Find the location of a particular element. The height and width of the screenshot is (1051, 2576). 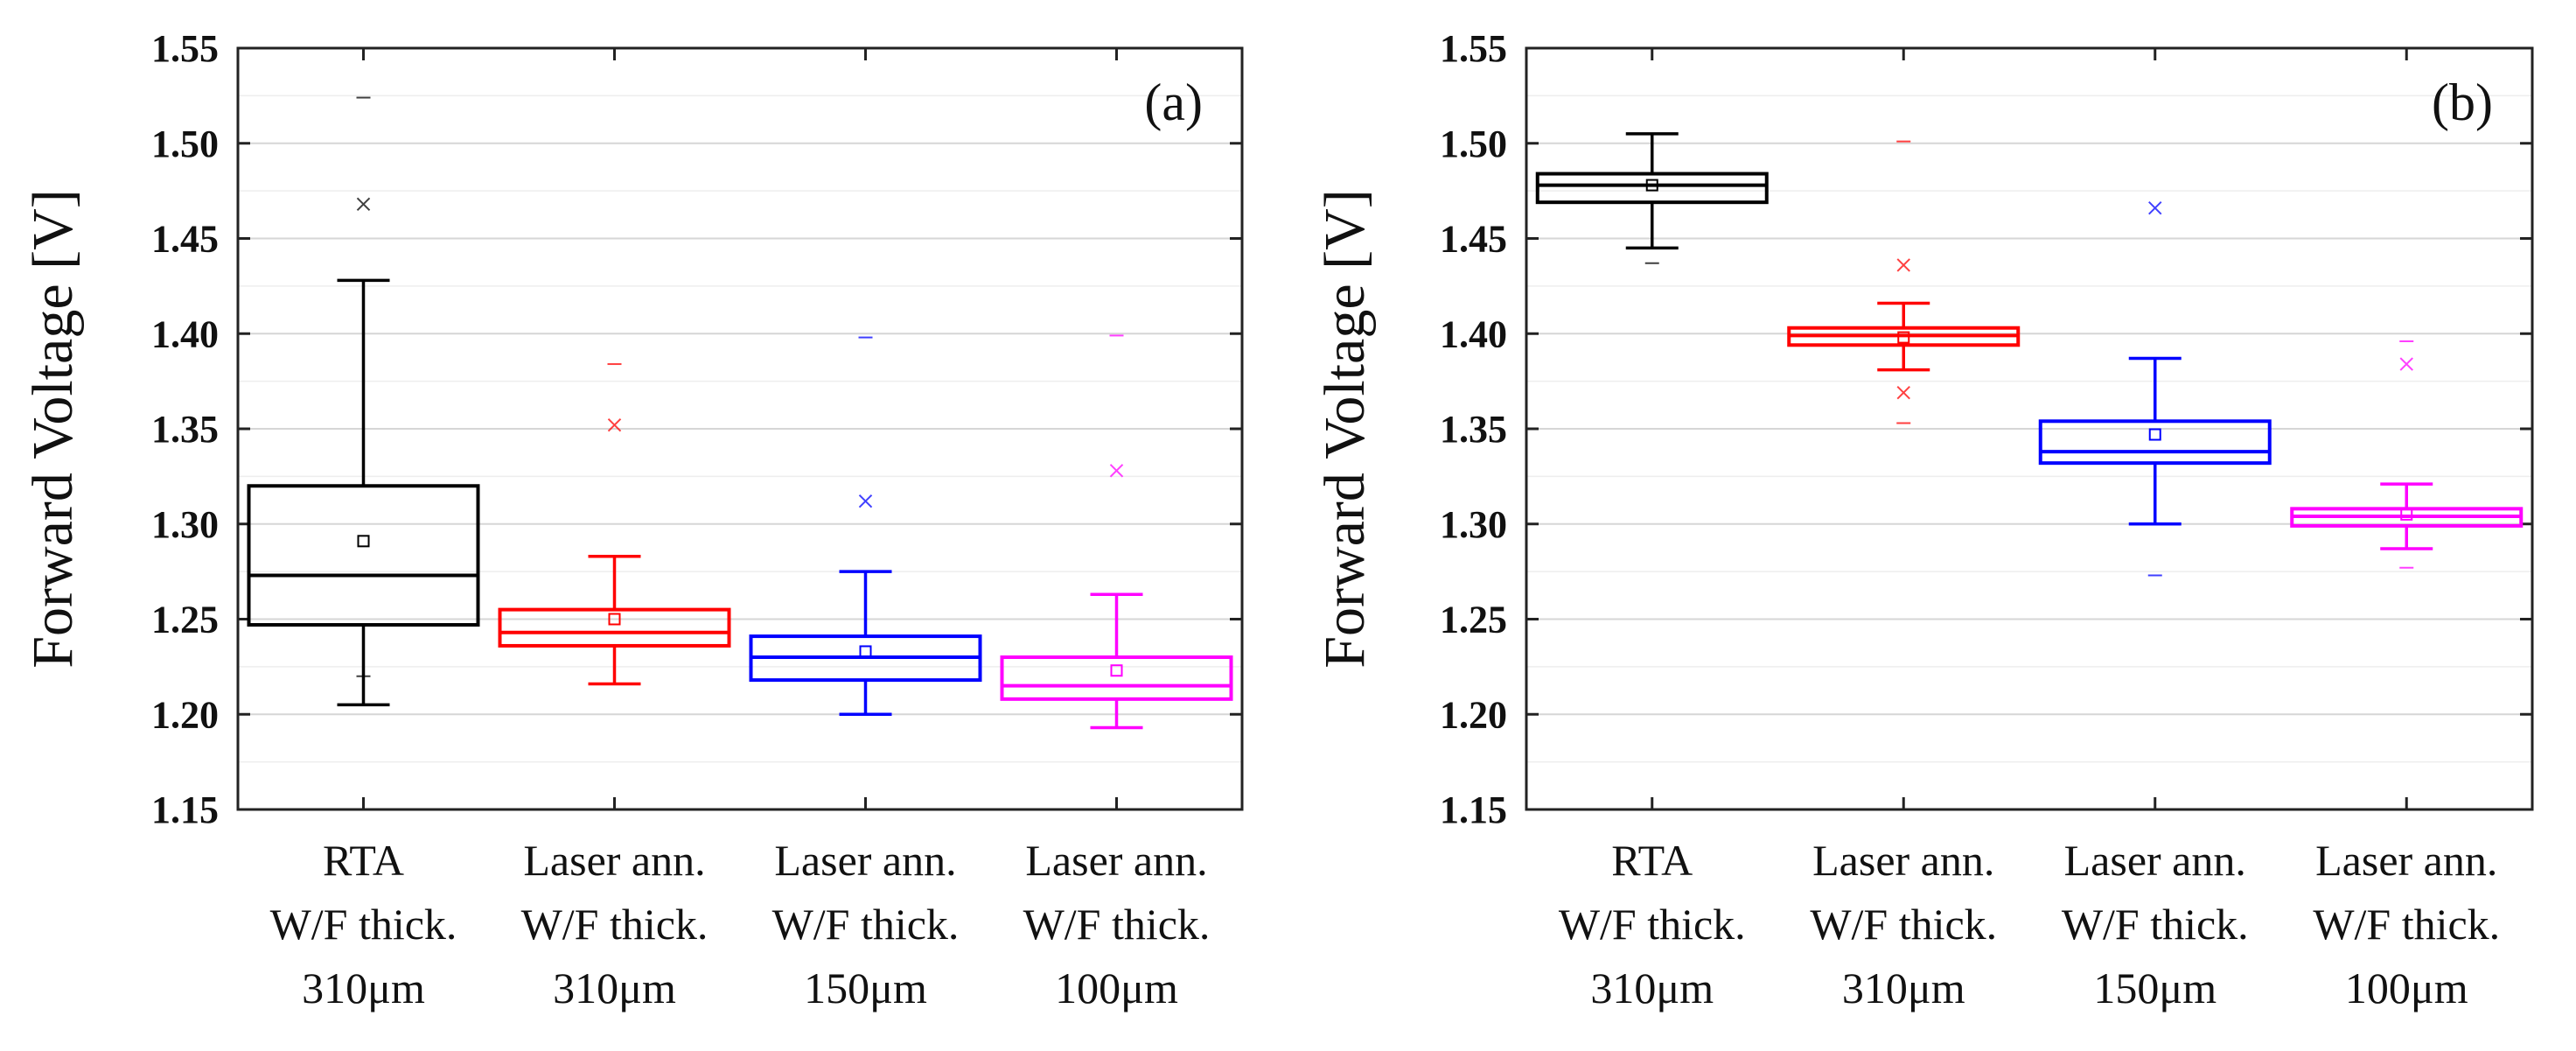

panel-label: (b) is located at coordinates (2462, 102).